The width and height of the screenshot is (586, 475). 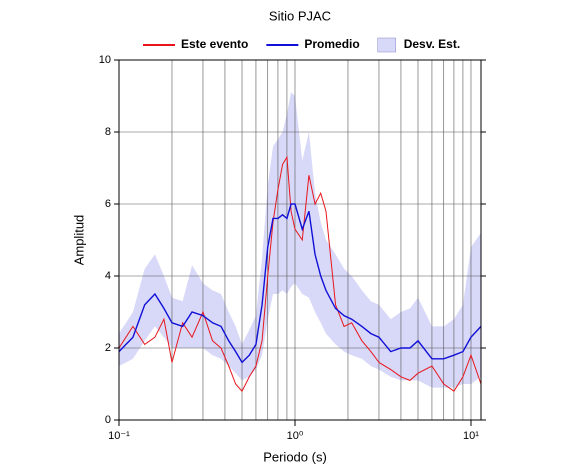 I want to click on legend-swatch, so click(x=386, y=45).